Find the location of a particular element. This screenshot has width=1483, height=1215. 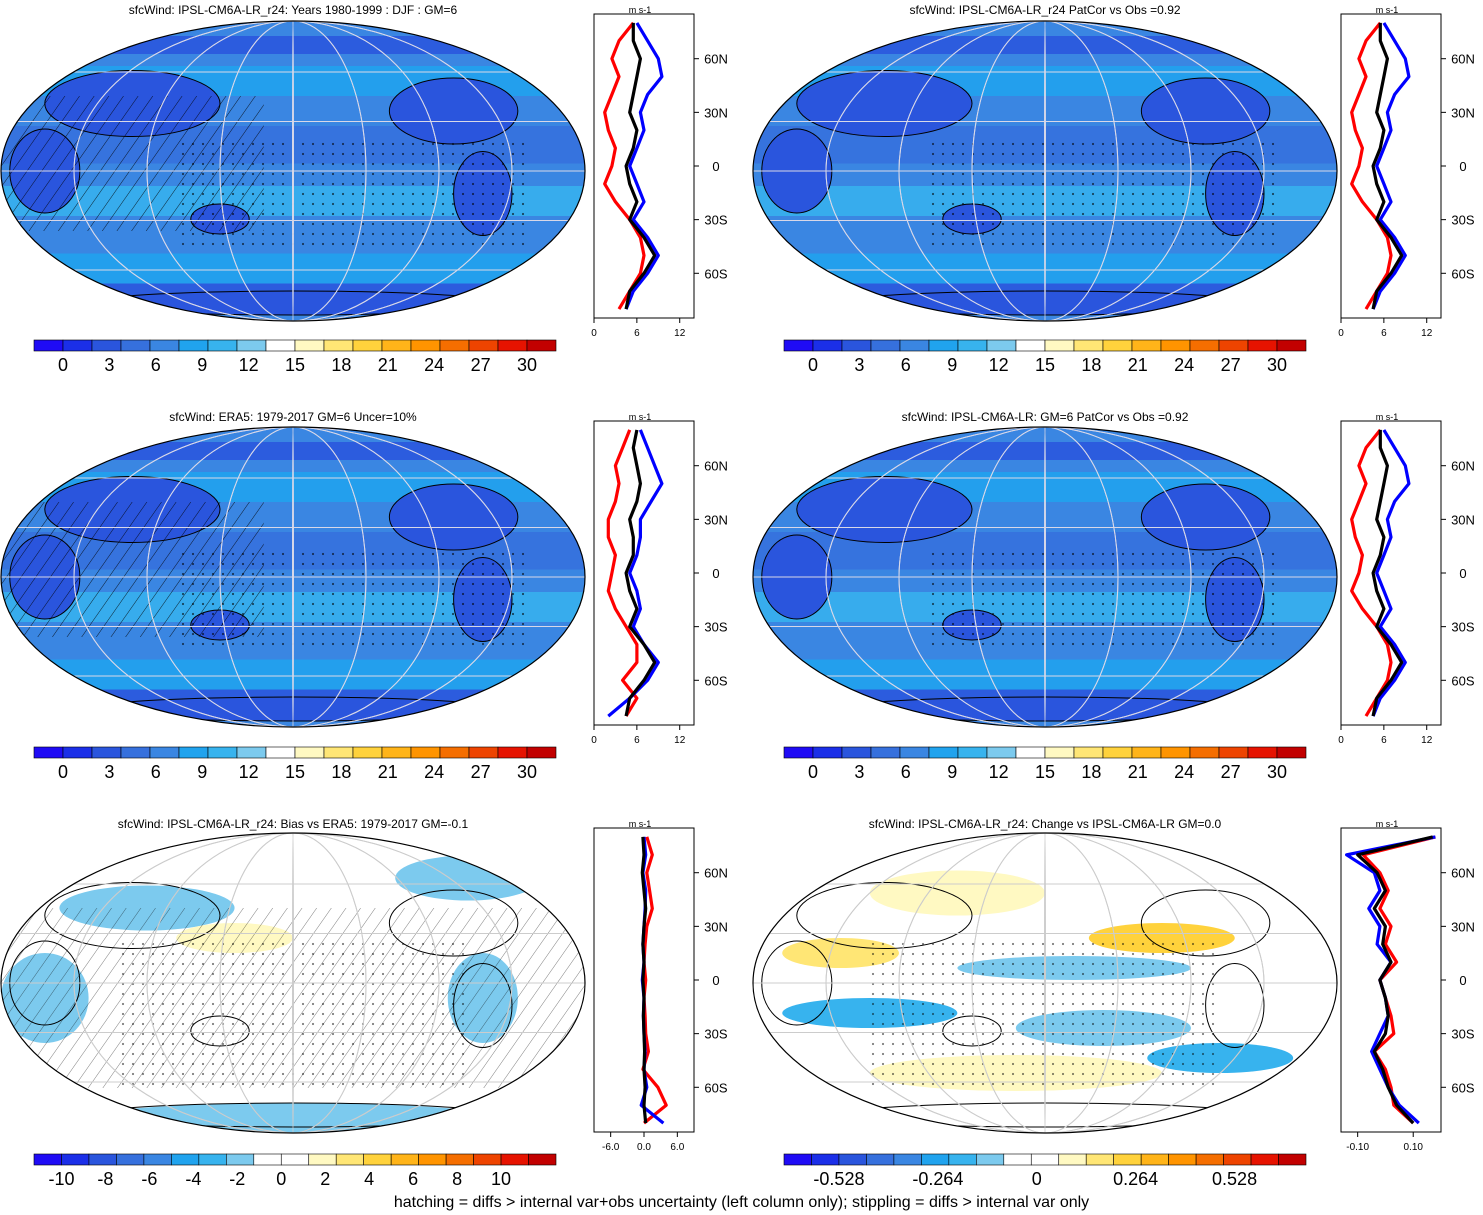

colorbar-tick-label: 0.264 is located at coordinates (1135, 1179).